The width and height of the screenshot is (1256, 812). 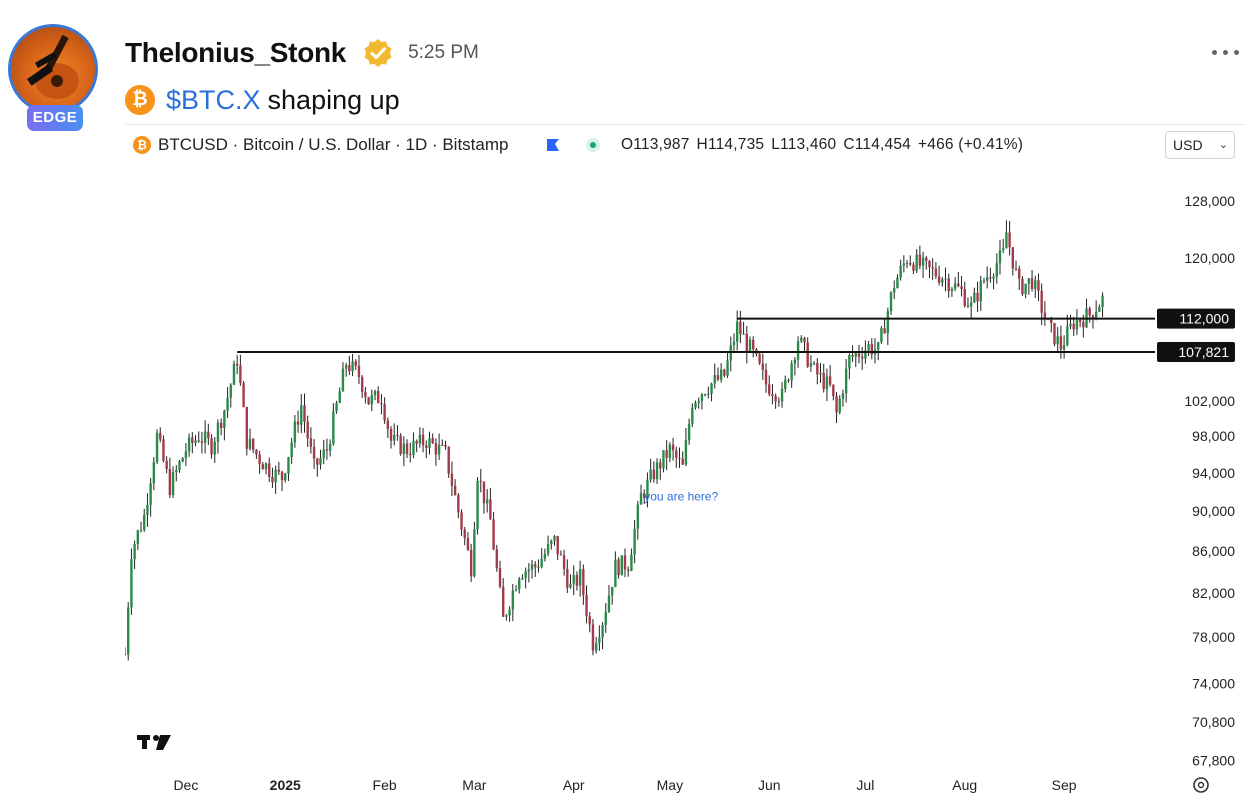 I want to click on y-tick-label: 94,000, so click(x=1213, y=473).